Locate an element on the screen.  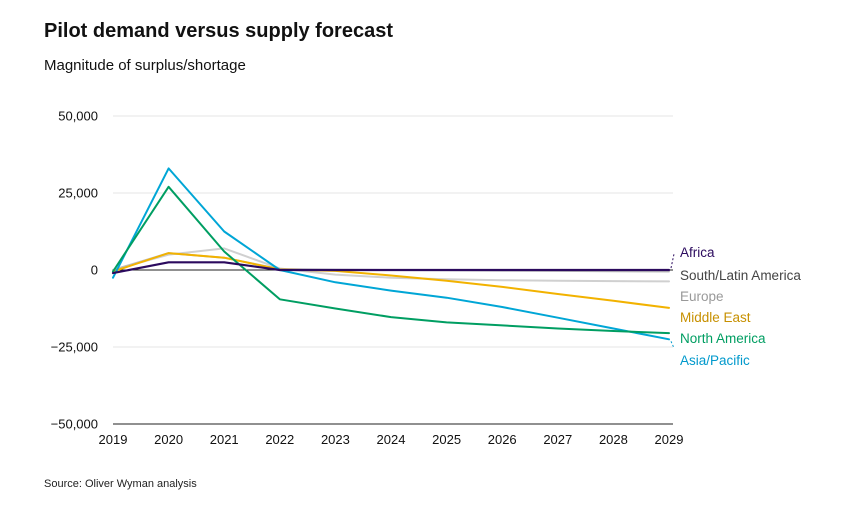
y-tick-label: −50,000 is located at coordinates (74, 424).